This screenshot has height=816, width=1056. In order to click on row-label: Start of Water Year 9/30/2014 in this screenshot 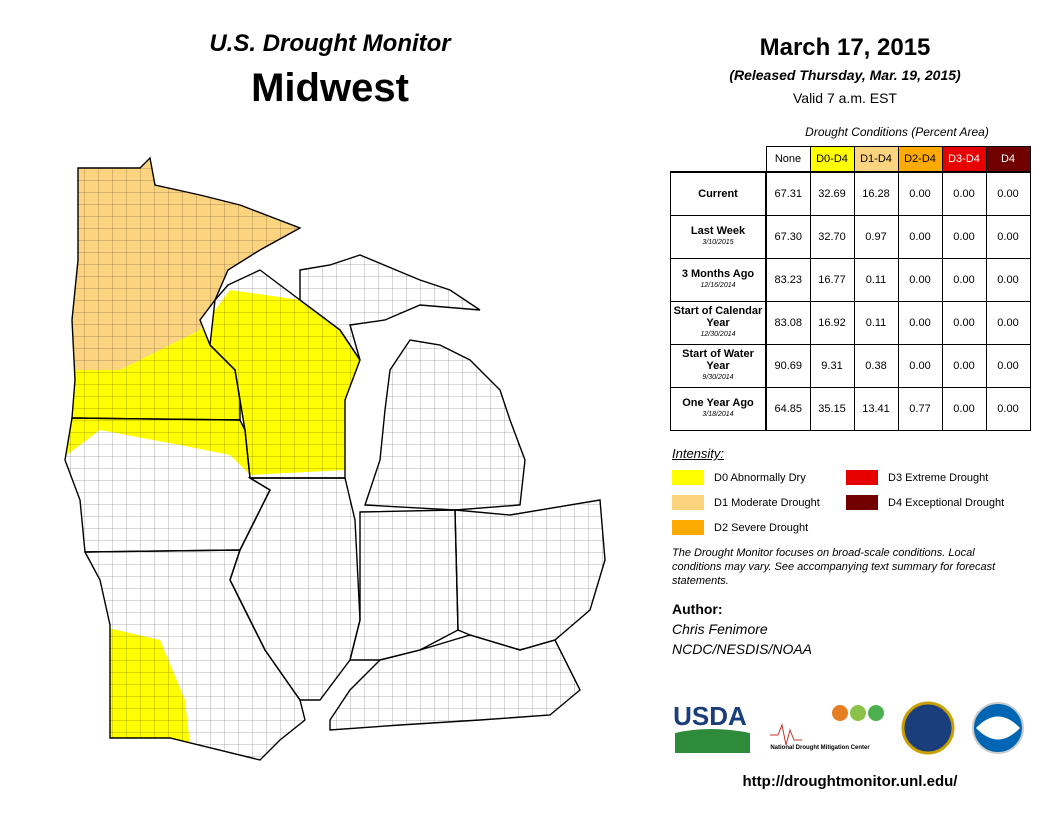, I will do `click(718, 366)`.